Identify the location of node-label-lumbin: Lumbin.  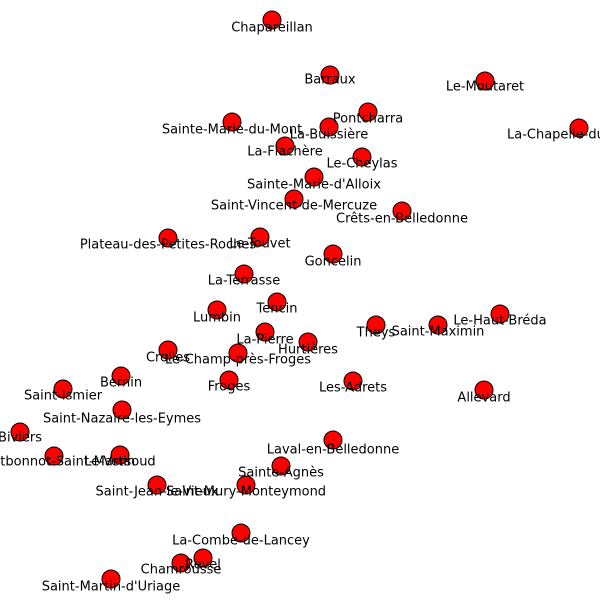
(217, 318).